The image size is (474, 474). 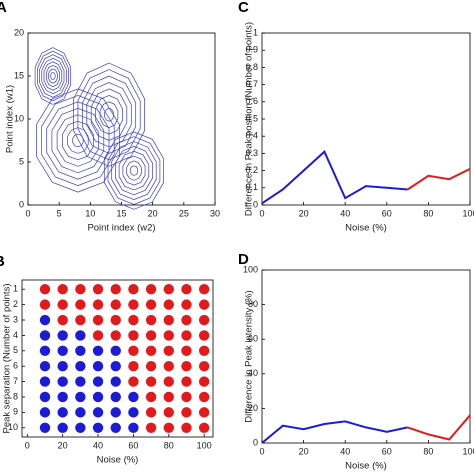 I want to click on y-tick-label: 5, so click(x=21, y=161).